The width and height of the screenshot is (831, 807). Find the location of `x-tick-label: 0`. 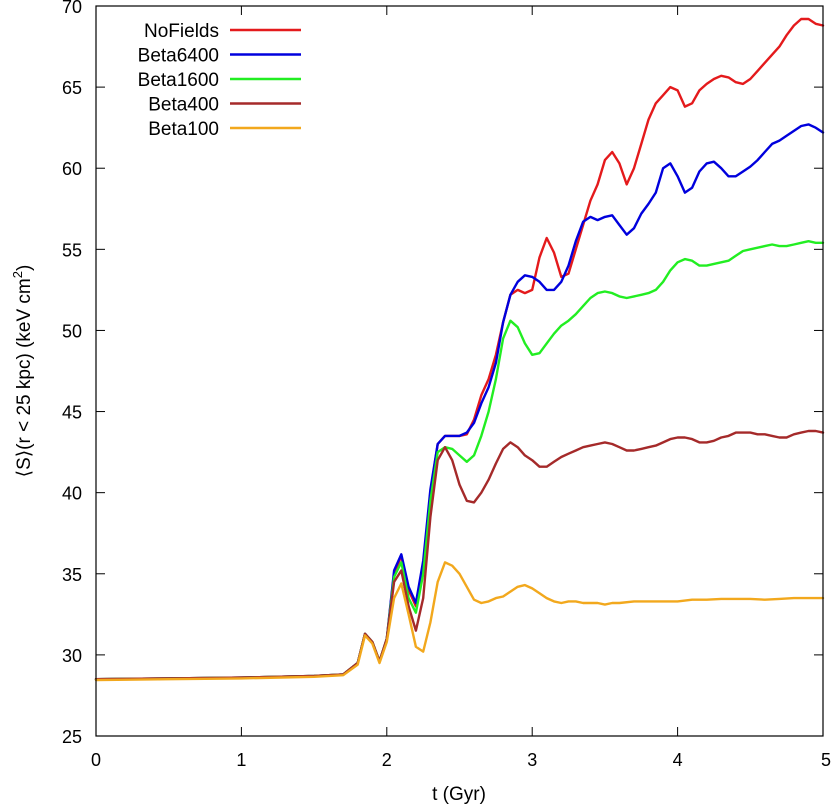

x-tick-label: 0 is located at coordinates (96, 760).